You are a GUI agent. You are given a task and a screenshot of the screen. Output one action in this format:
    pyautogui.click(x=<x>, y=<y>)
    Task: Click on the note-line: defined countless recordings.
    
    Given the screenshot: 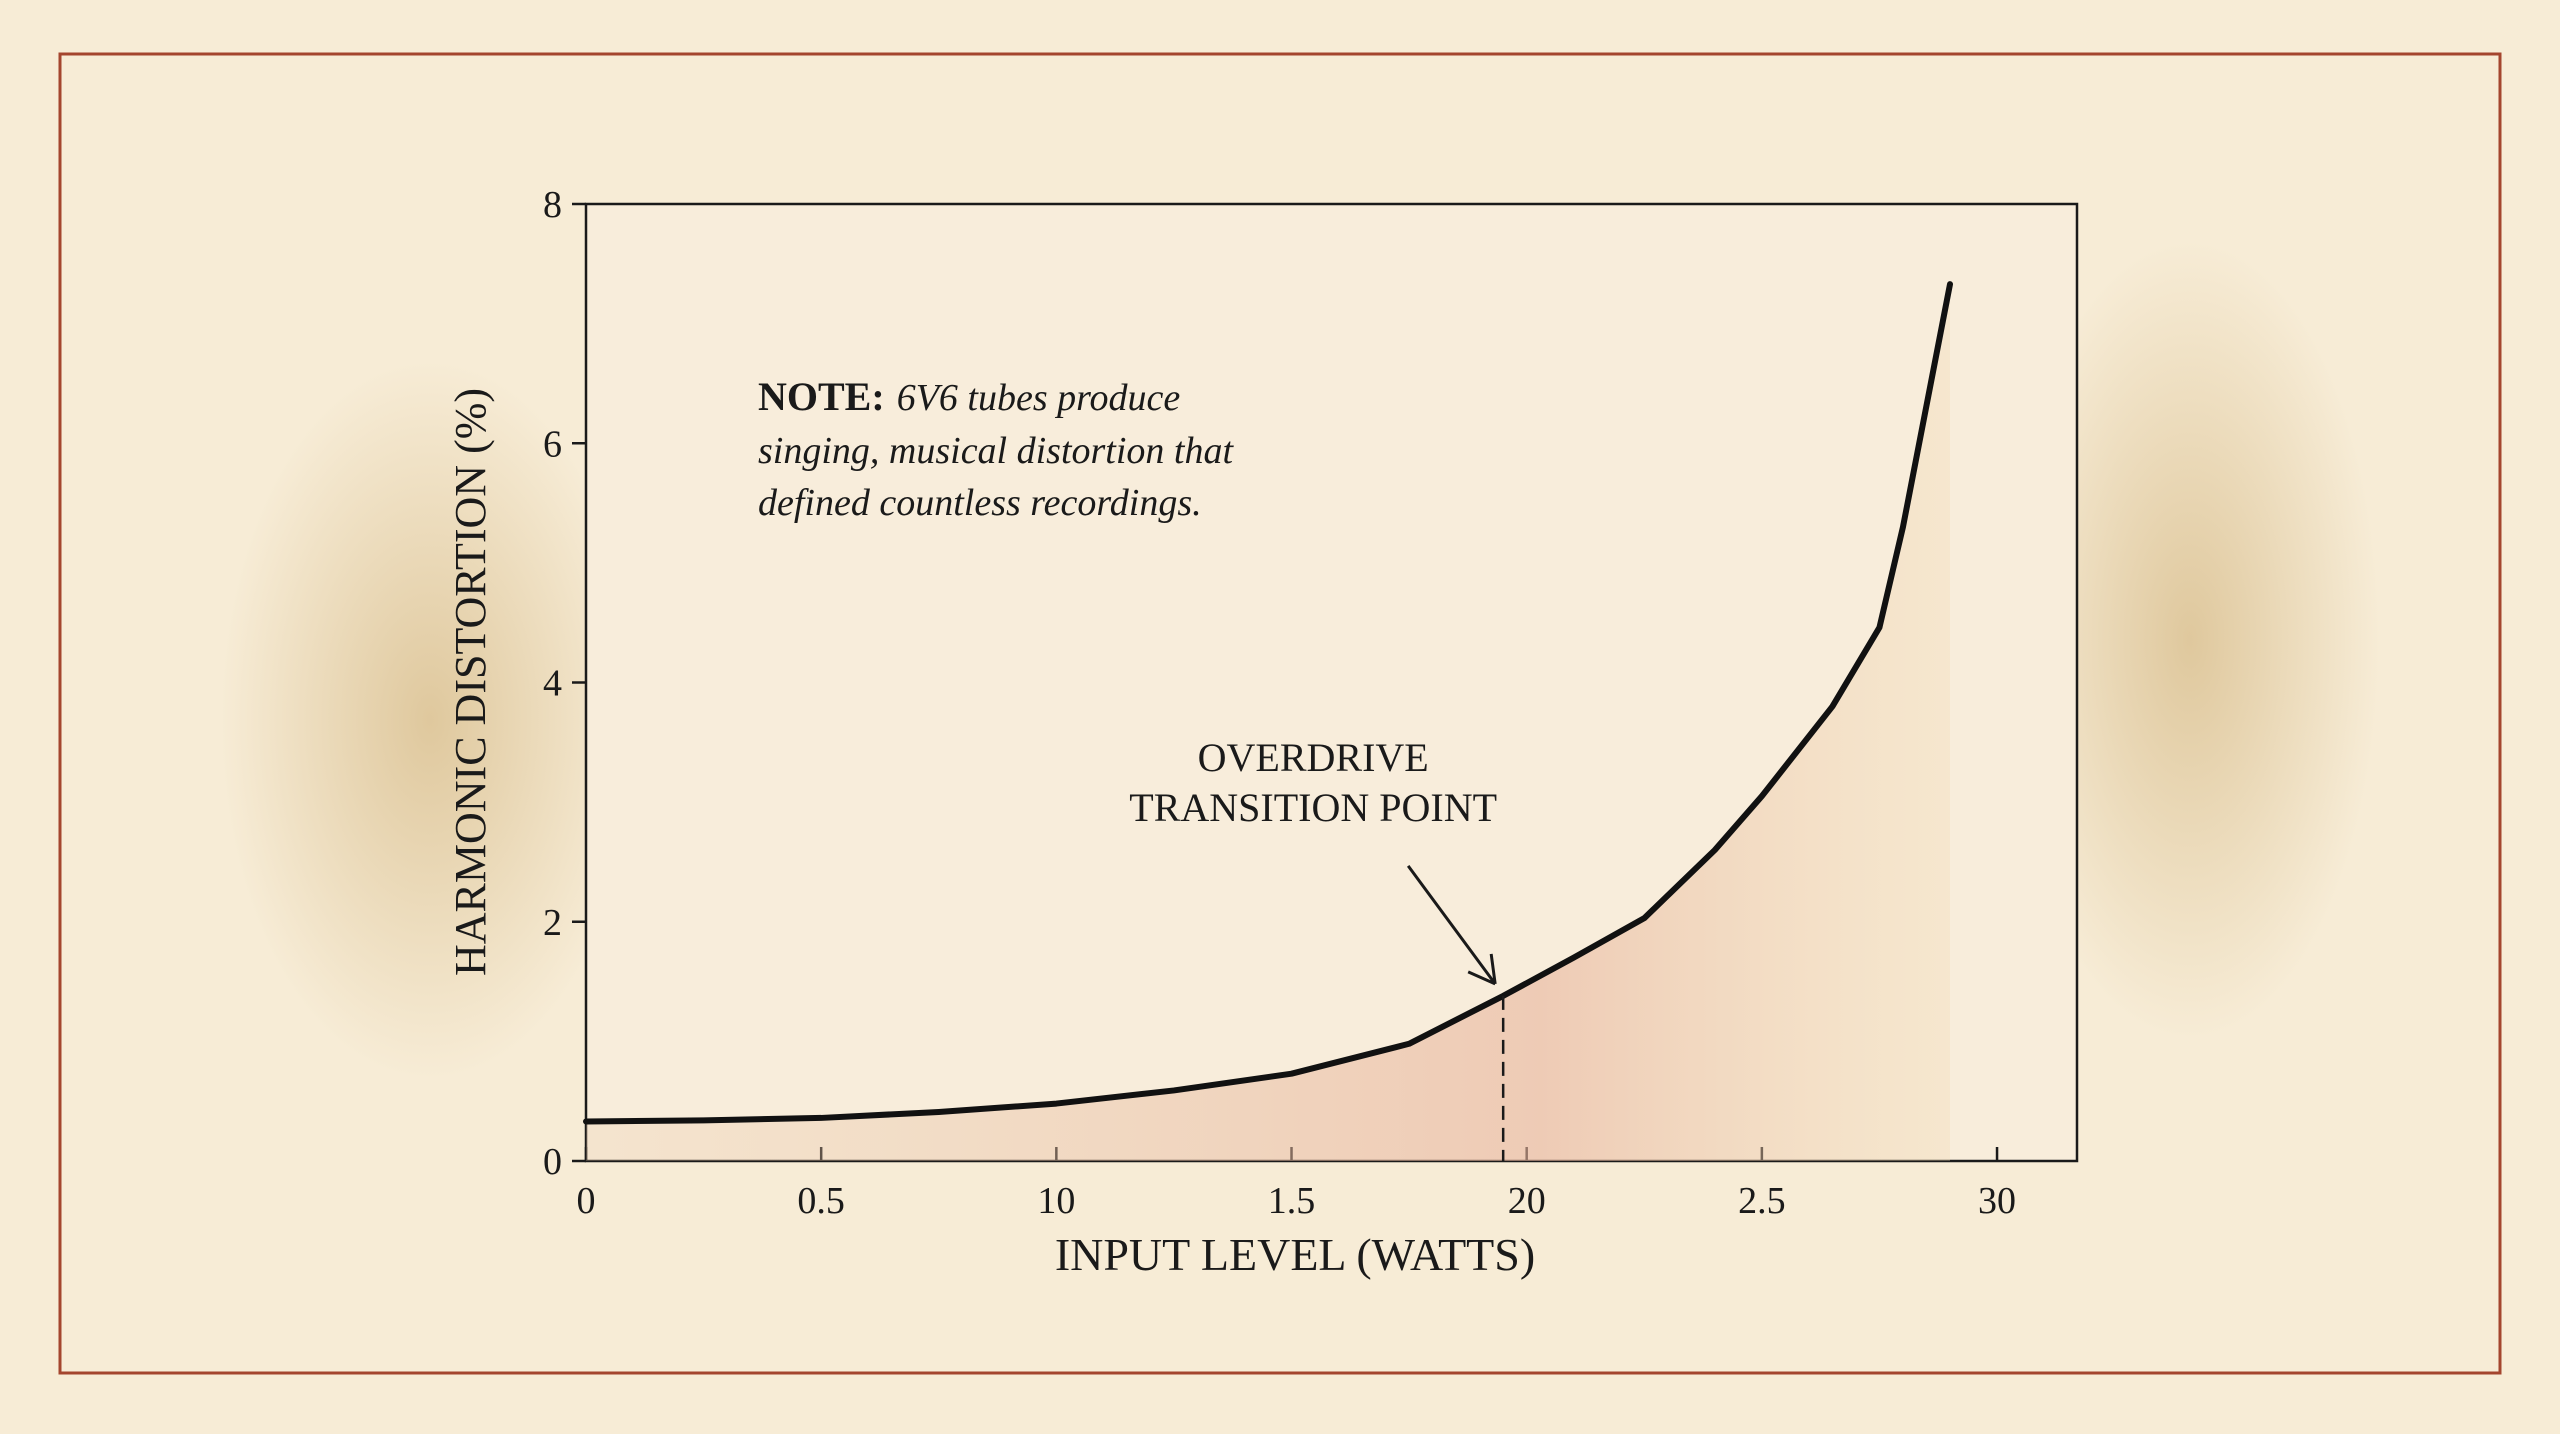 What is the action you would take?
    pyautogui.click(x=980, y=503)
    